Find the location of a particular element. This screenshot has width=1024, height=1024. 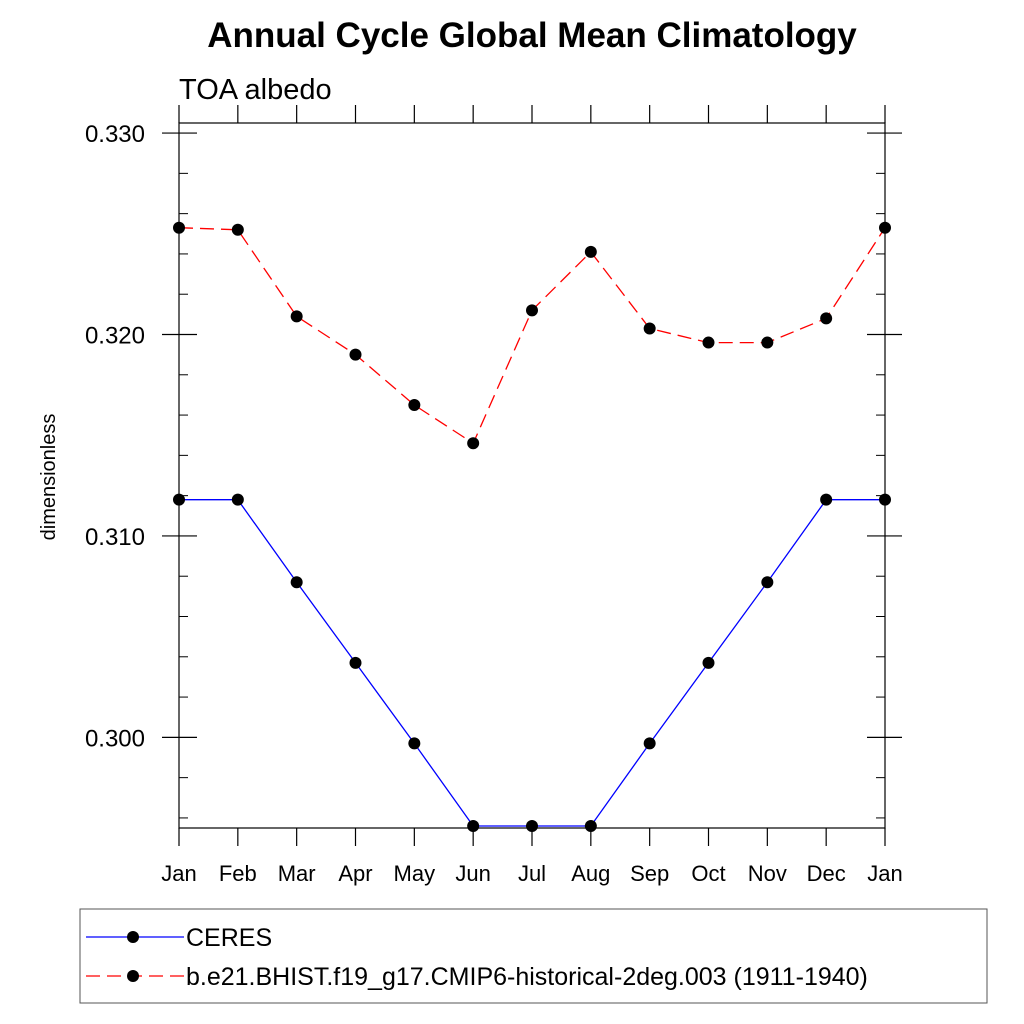

x-tick-label: Sep is located at coordinates (649, 873).